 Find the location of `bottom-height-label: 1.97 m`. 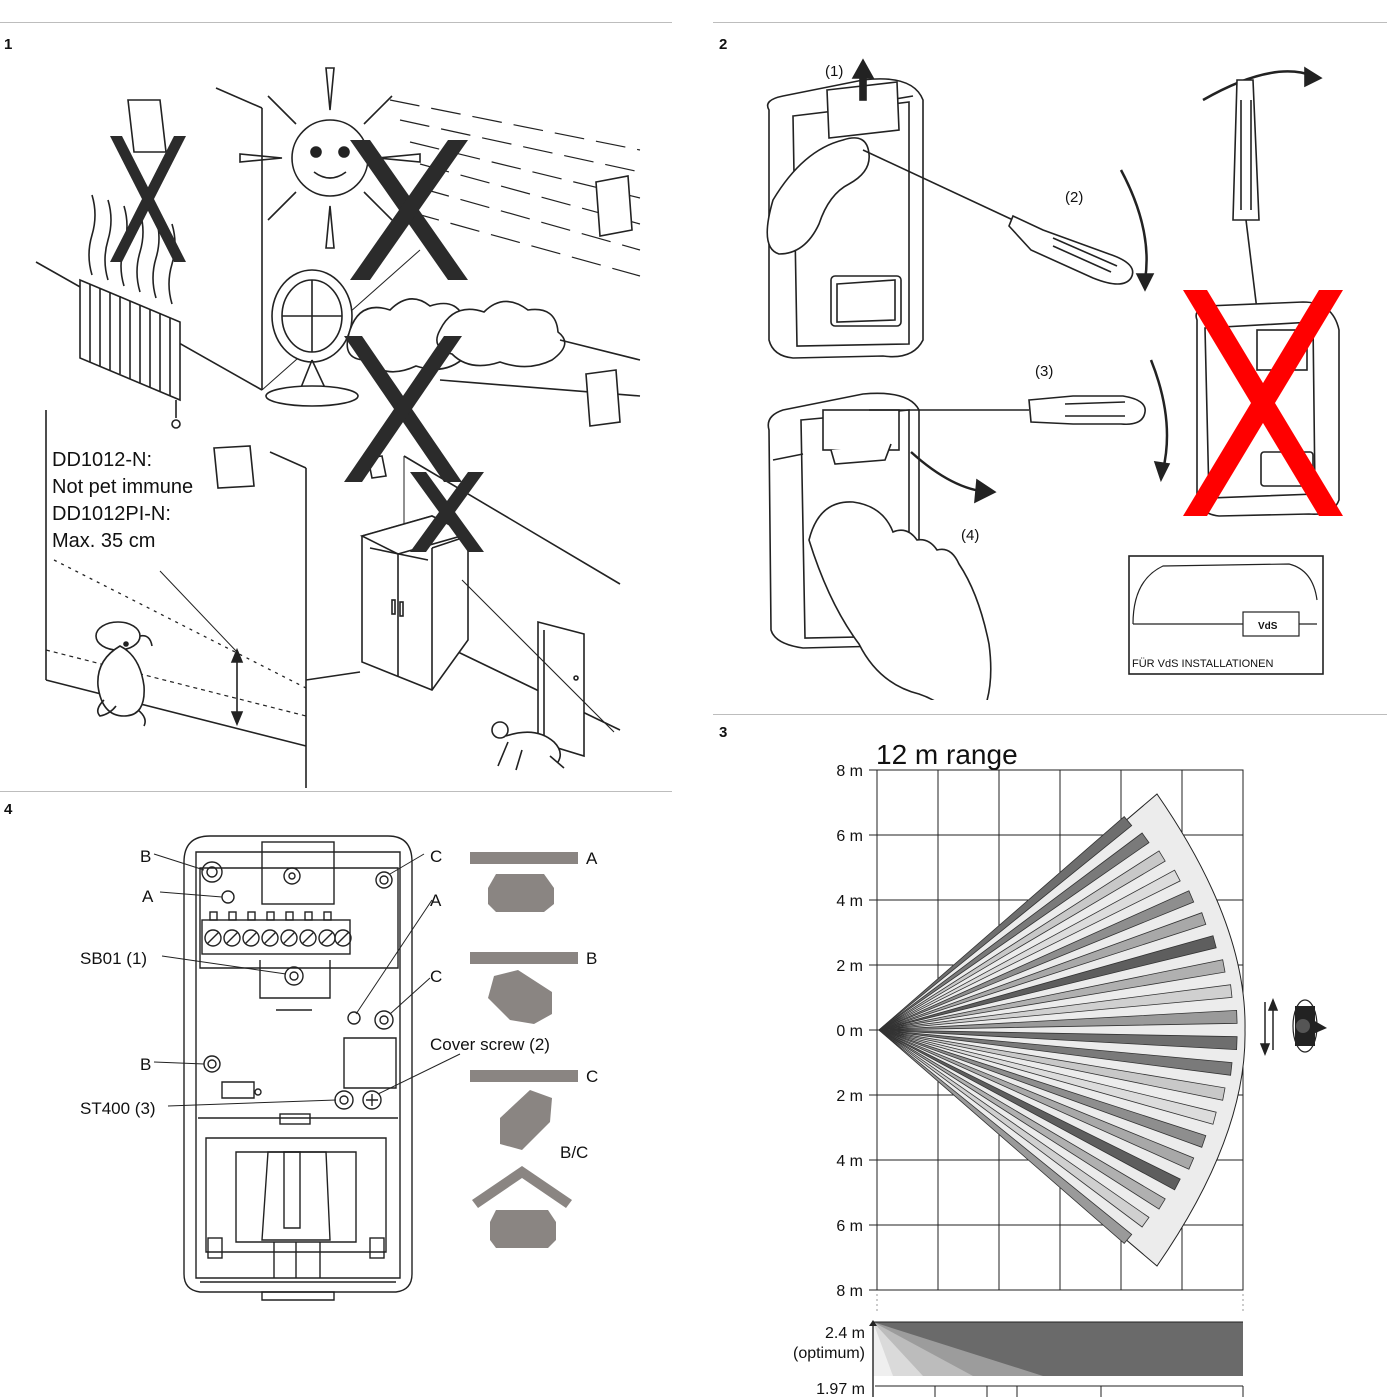

bottom-height-label: 1.97 m is located at coordinates (840, 1389).